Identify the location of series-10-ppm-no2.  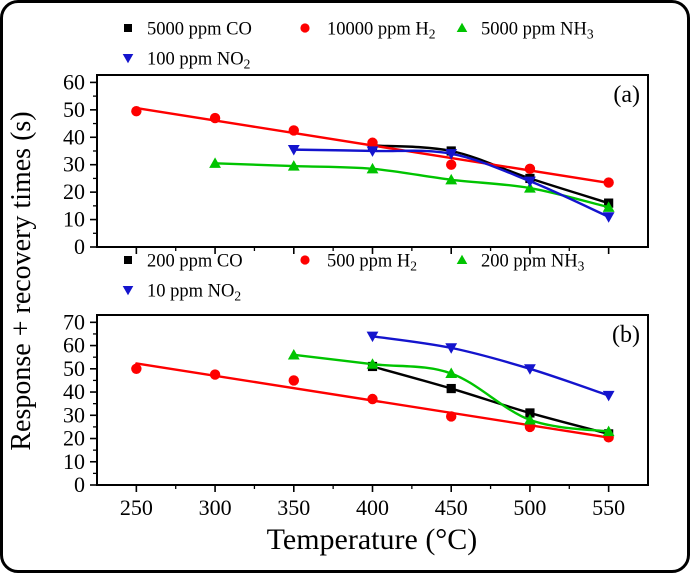
(490, 366).